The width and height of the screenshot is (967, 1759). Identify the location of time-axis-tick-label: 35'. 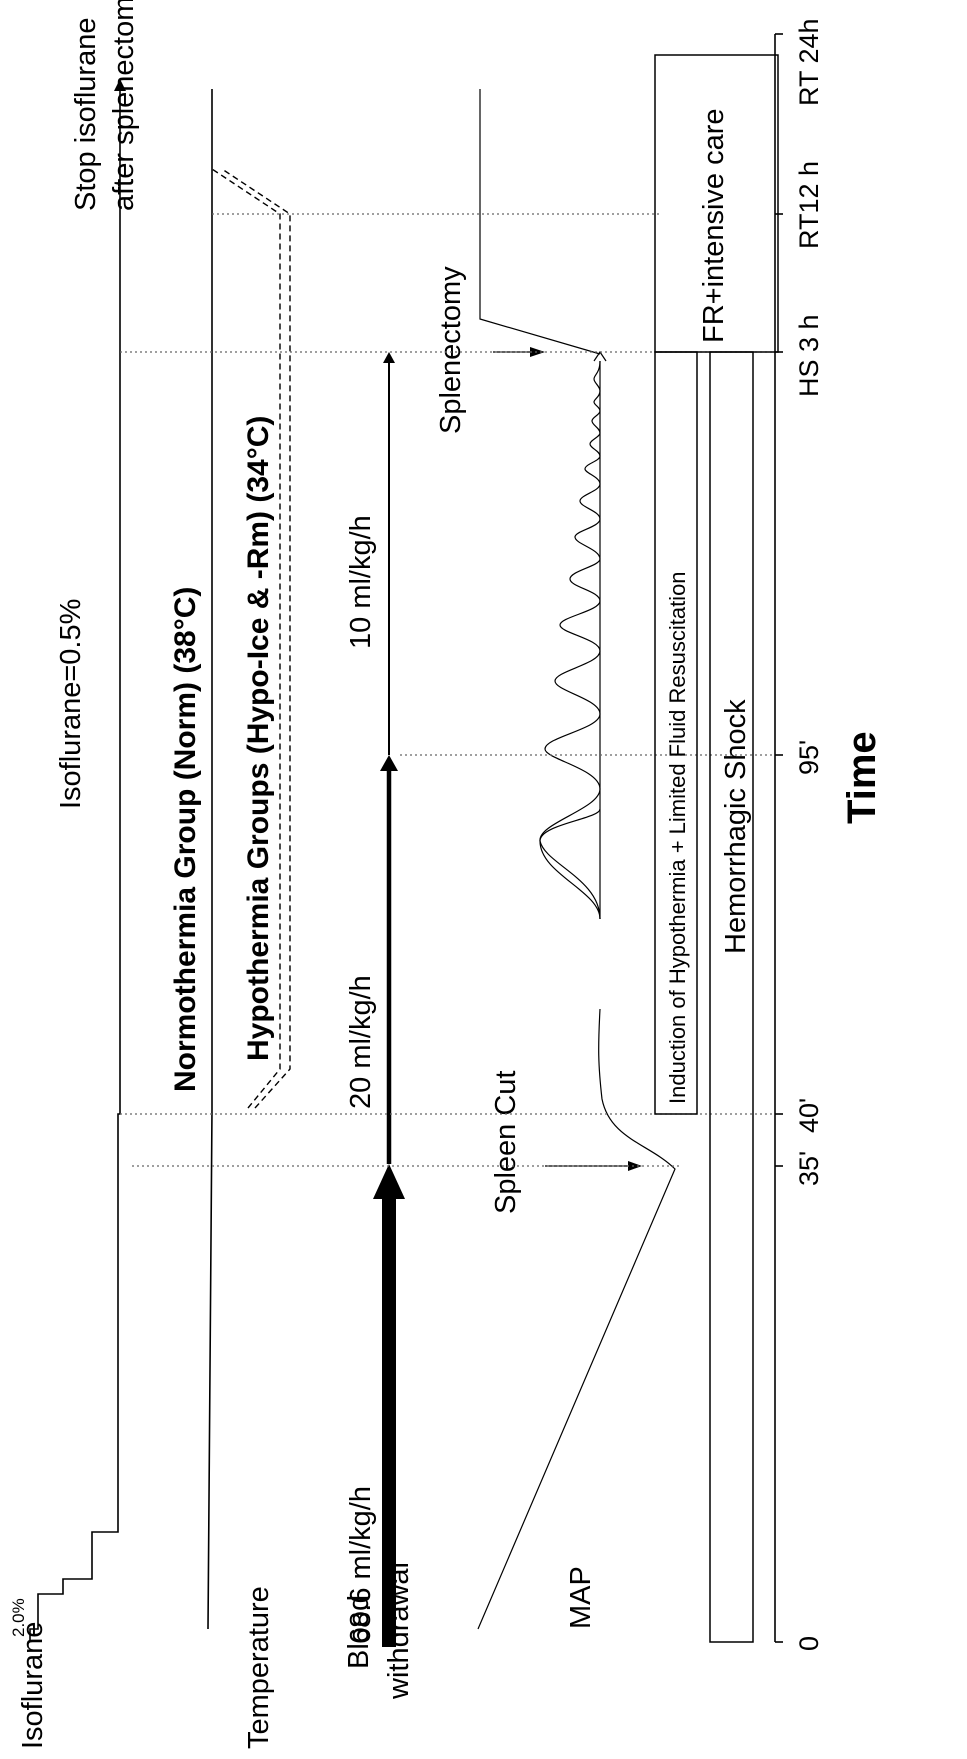
(809, 1168).